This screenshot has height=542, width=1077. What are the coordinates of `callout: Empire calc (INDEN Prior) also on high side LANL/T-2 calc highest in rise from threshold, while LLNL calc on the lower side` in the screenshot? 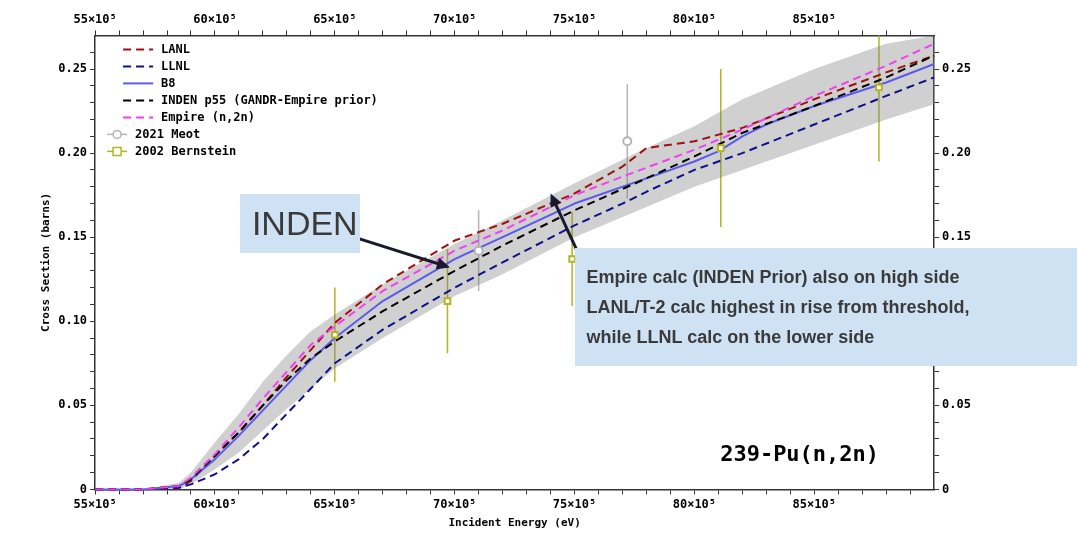 It's located at (825, 307).